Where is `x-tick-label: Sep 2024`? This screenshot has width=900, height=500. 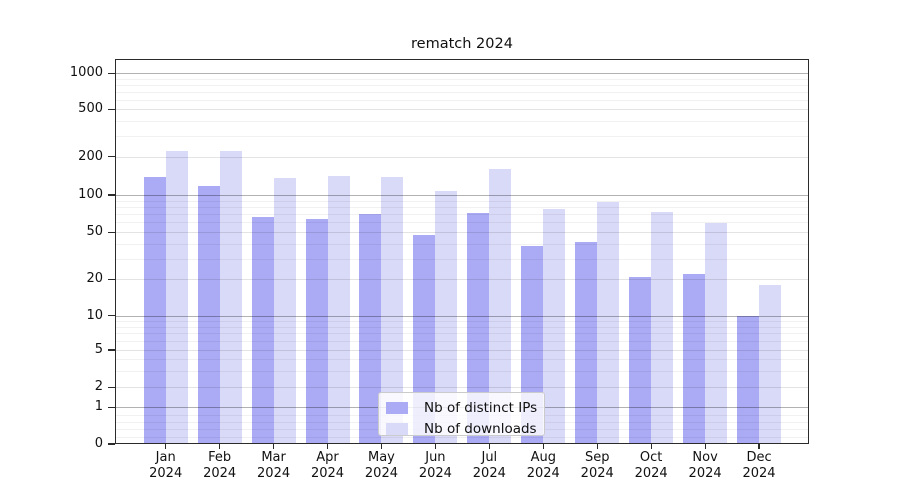 x-tick-label: Sep 2024 is located at coordinates (597, 466).